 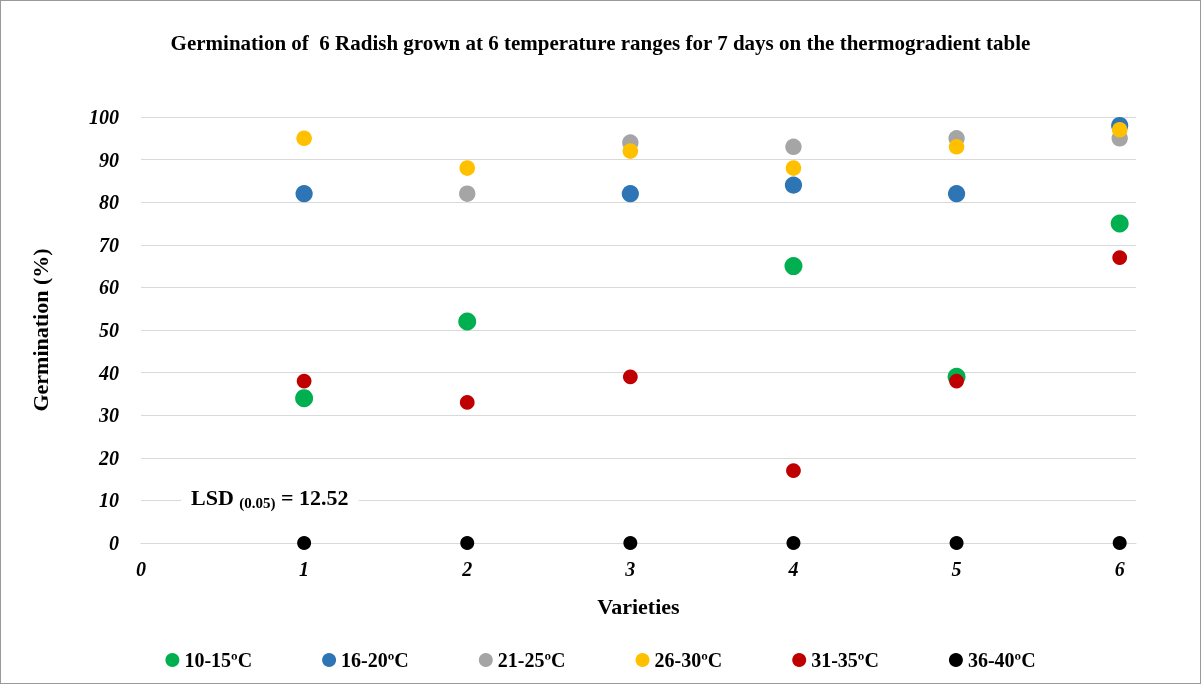 I want to click on y-tick-label: 40, so click(x=108, y=372).